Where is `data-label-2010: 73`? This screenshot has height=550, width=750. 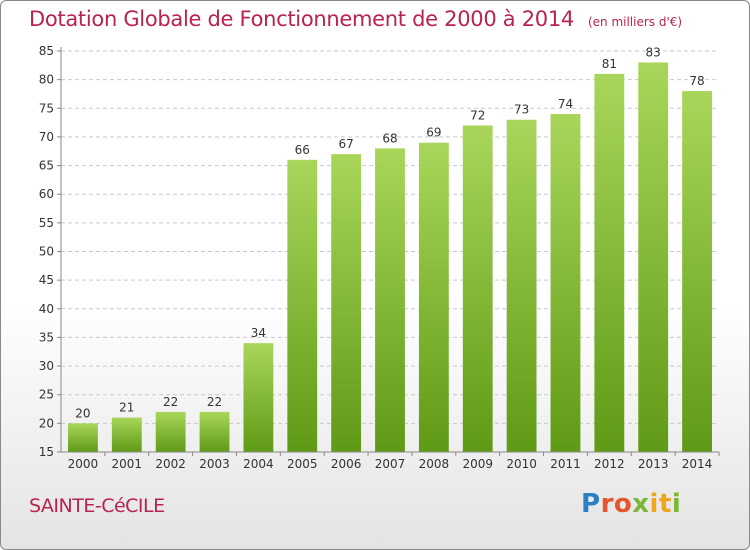
data-label-2010: 73 is located at coordinates (521, 110).